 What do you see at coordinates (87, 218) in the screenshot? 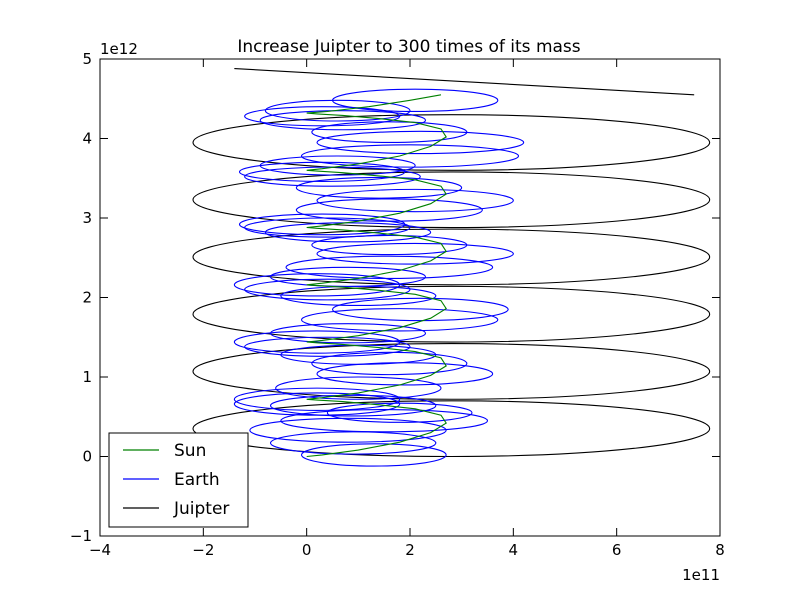
I see `y-tick-label: 3` at bounding box center [87, 218].